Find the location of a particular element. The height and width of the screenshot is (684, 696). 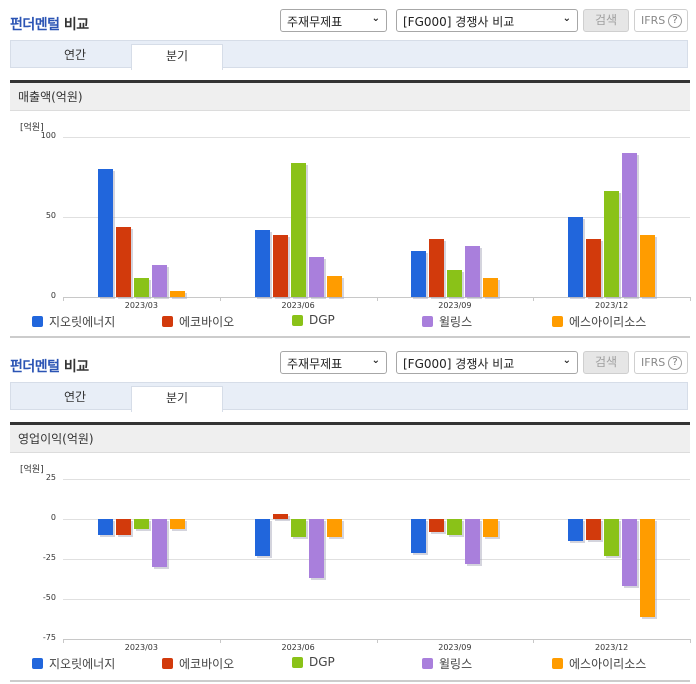

title-rest: 비교 is located at coordinates (76, 25).